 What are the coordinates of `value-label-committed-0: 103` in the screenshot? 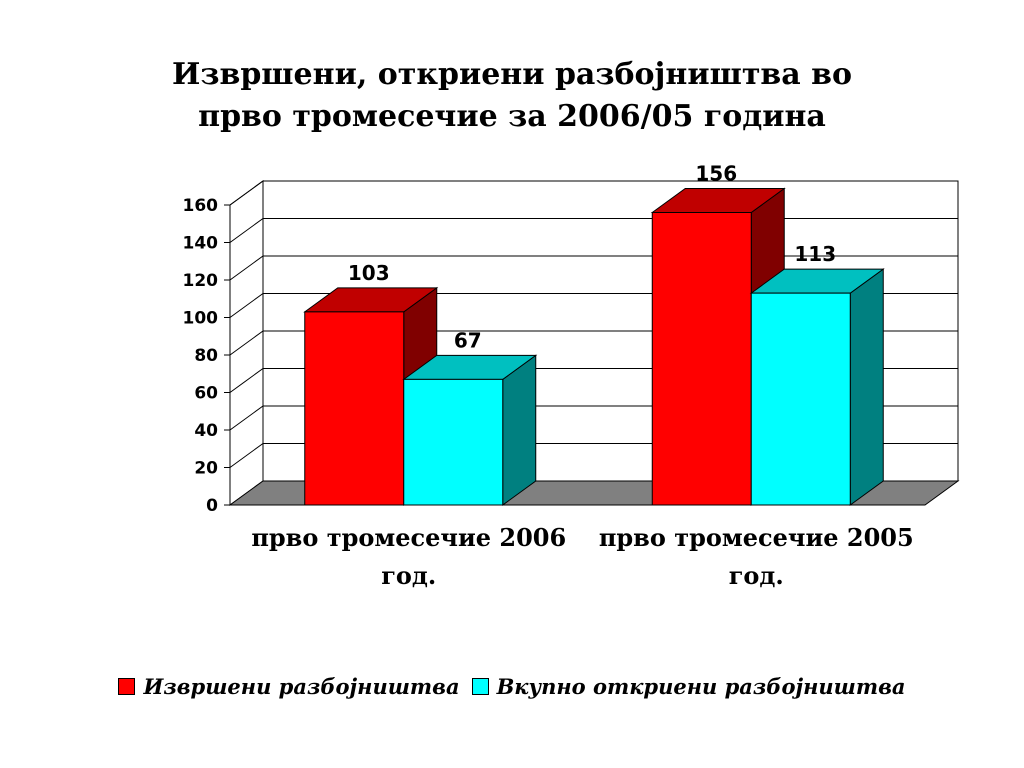 It's located at (369, 273).